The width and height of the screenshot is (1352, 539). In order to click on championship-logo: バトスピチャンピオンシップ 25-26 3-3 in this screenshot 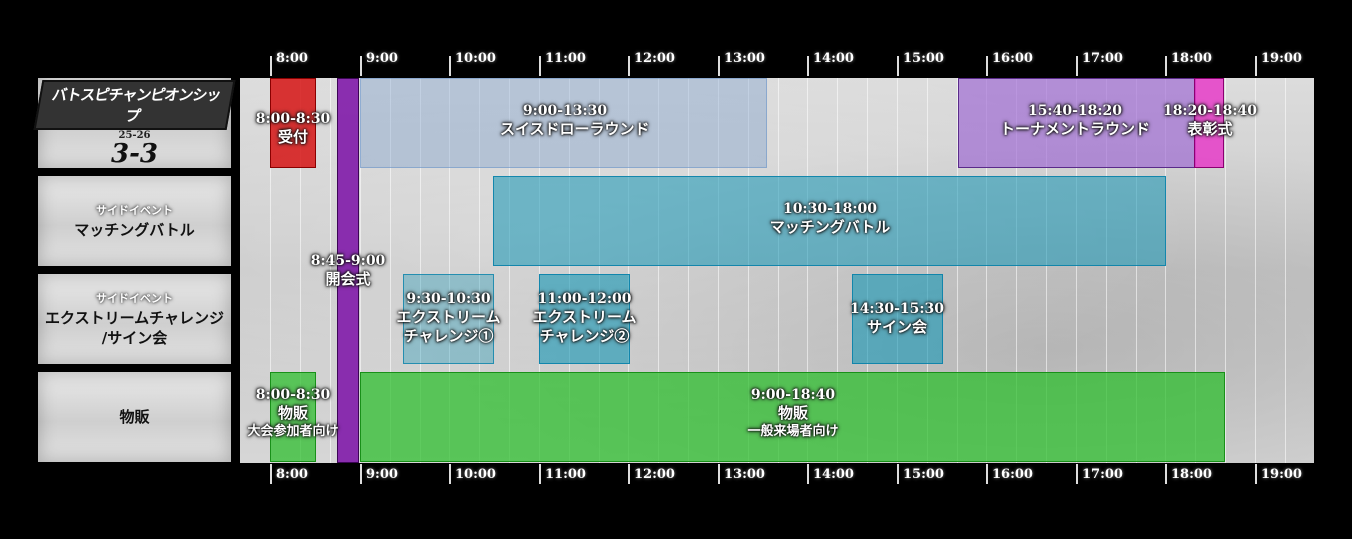, I will do `click(134, 123)`.